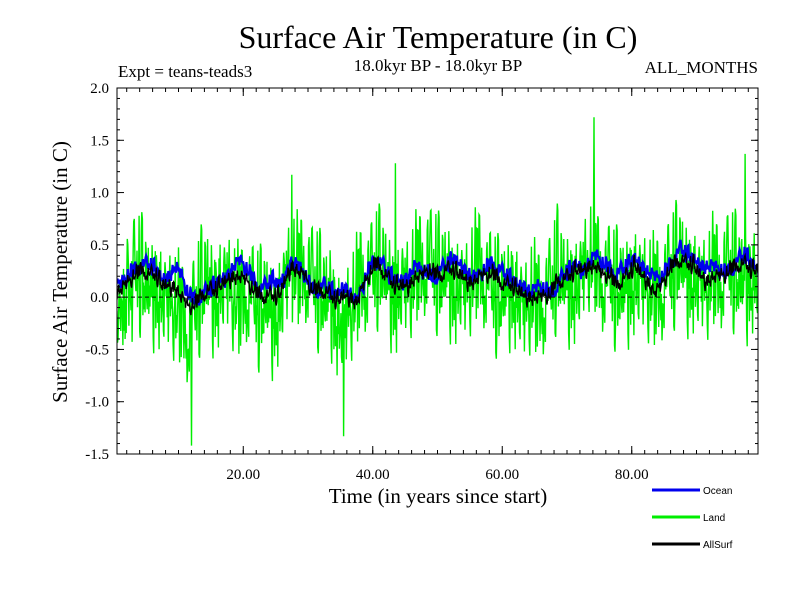  What do you see at coordinates (438, 496) in the screenshot?
I see `x-axis-label: Time (in years since start)` at bounding box center [438, 496].